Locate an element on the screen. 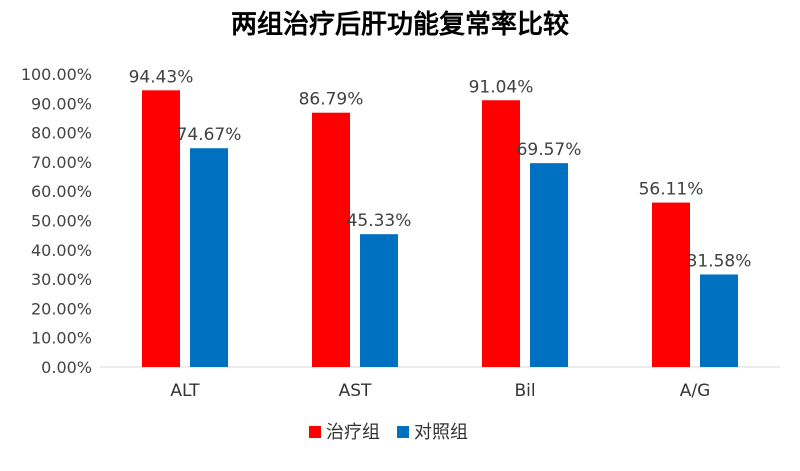 The height and width of the screenshot is (471, 800). data-label: 56.11% is located at coordinates (671, 190).